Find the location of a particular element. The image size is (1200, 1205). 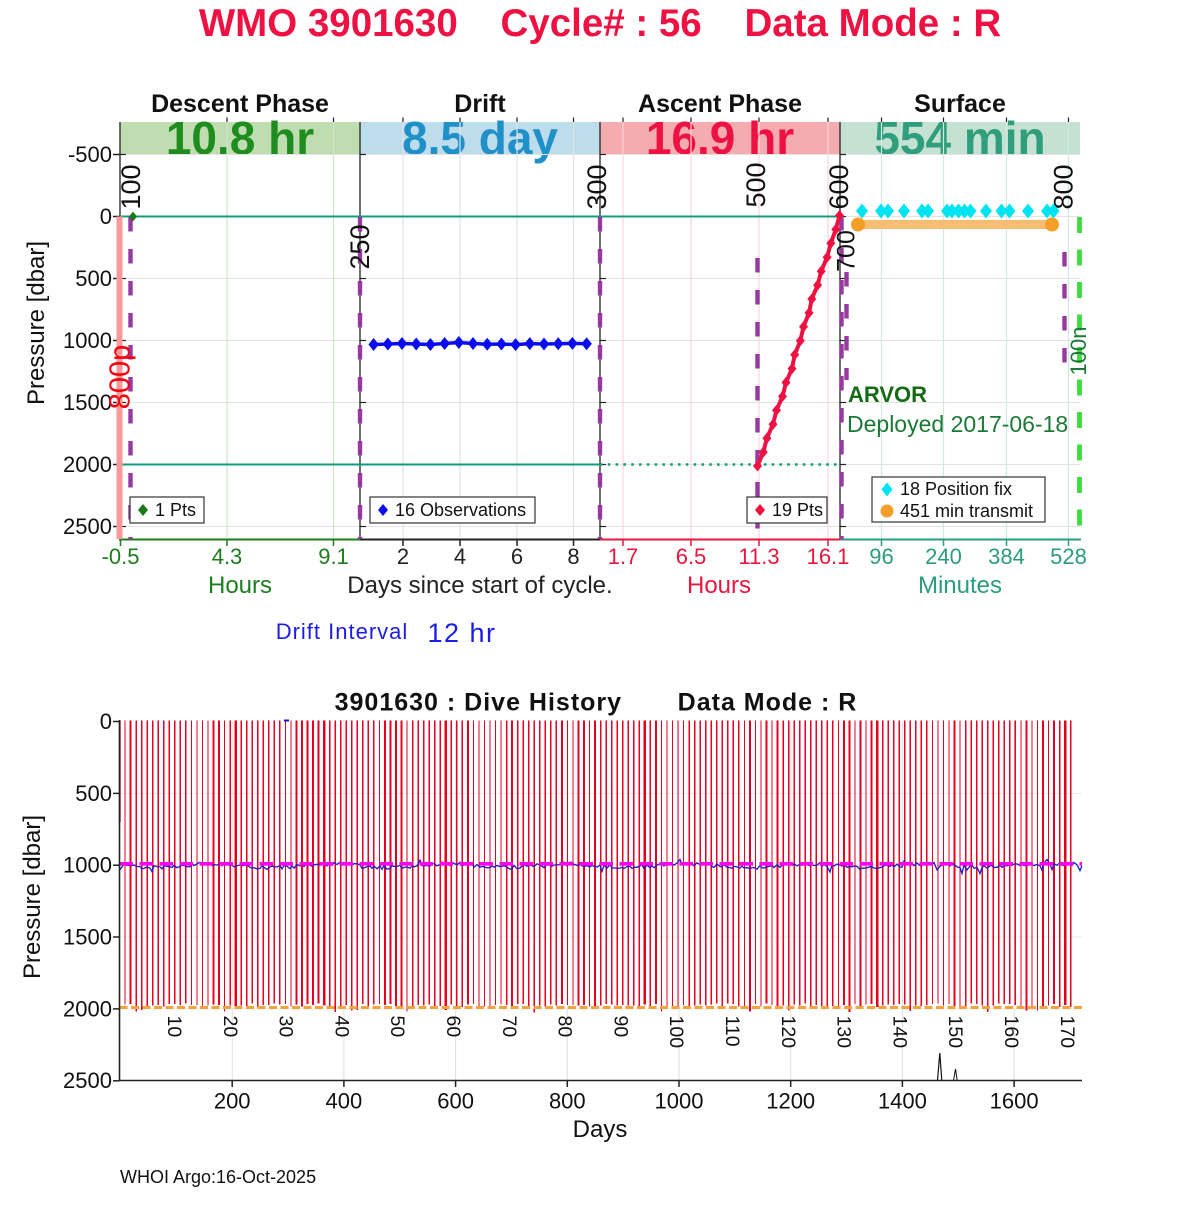

svg-text: 4 is located at coordinates (460, 556).